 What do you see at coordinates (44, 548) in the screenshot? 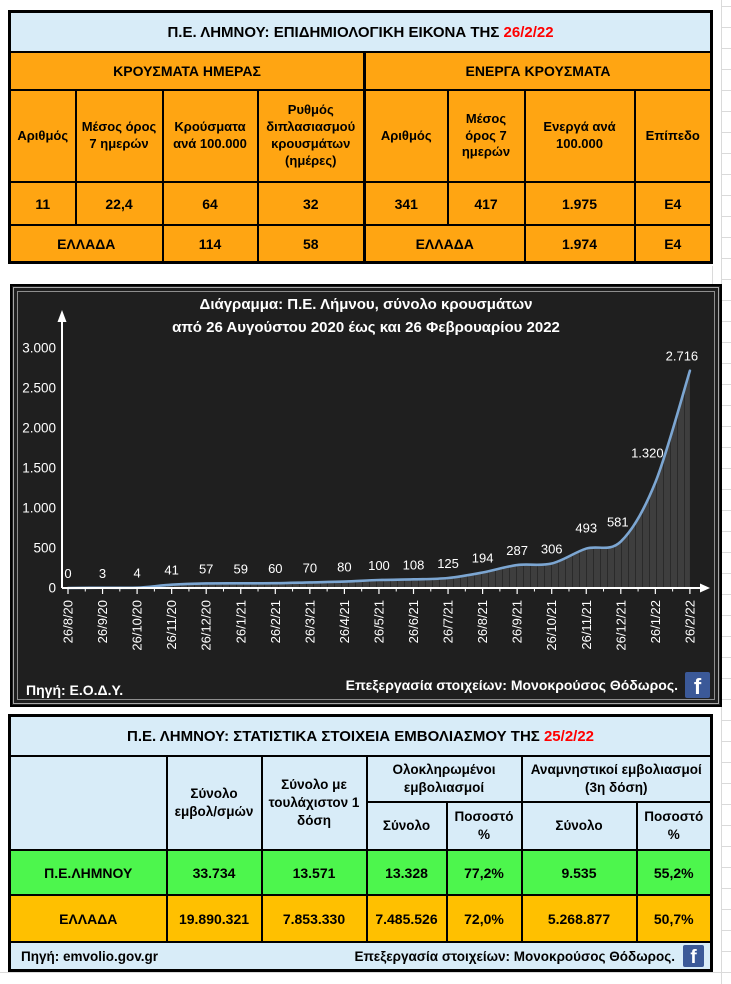
I see `y-tick-label: 500` at bounding box center [44, 548].